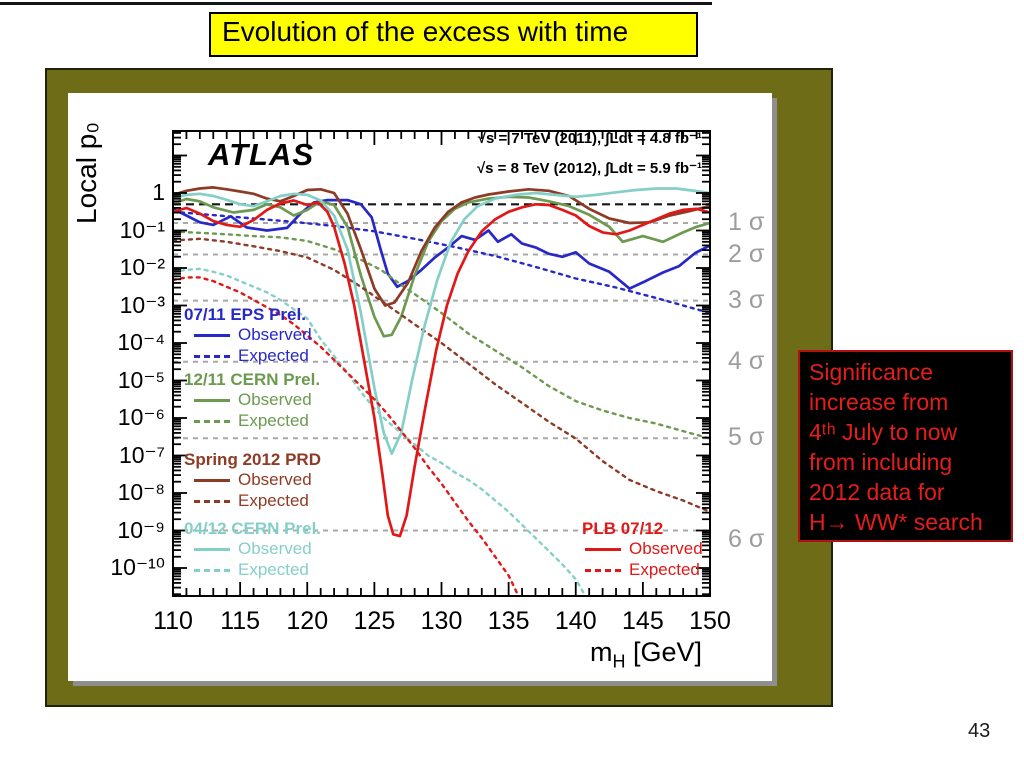  I want to click on sigma-label: 3 σ, so click(746, 299).